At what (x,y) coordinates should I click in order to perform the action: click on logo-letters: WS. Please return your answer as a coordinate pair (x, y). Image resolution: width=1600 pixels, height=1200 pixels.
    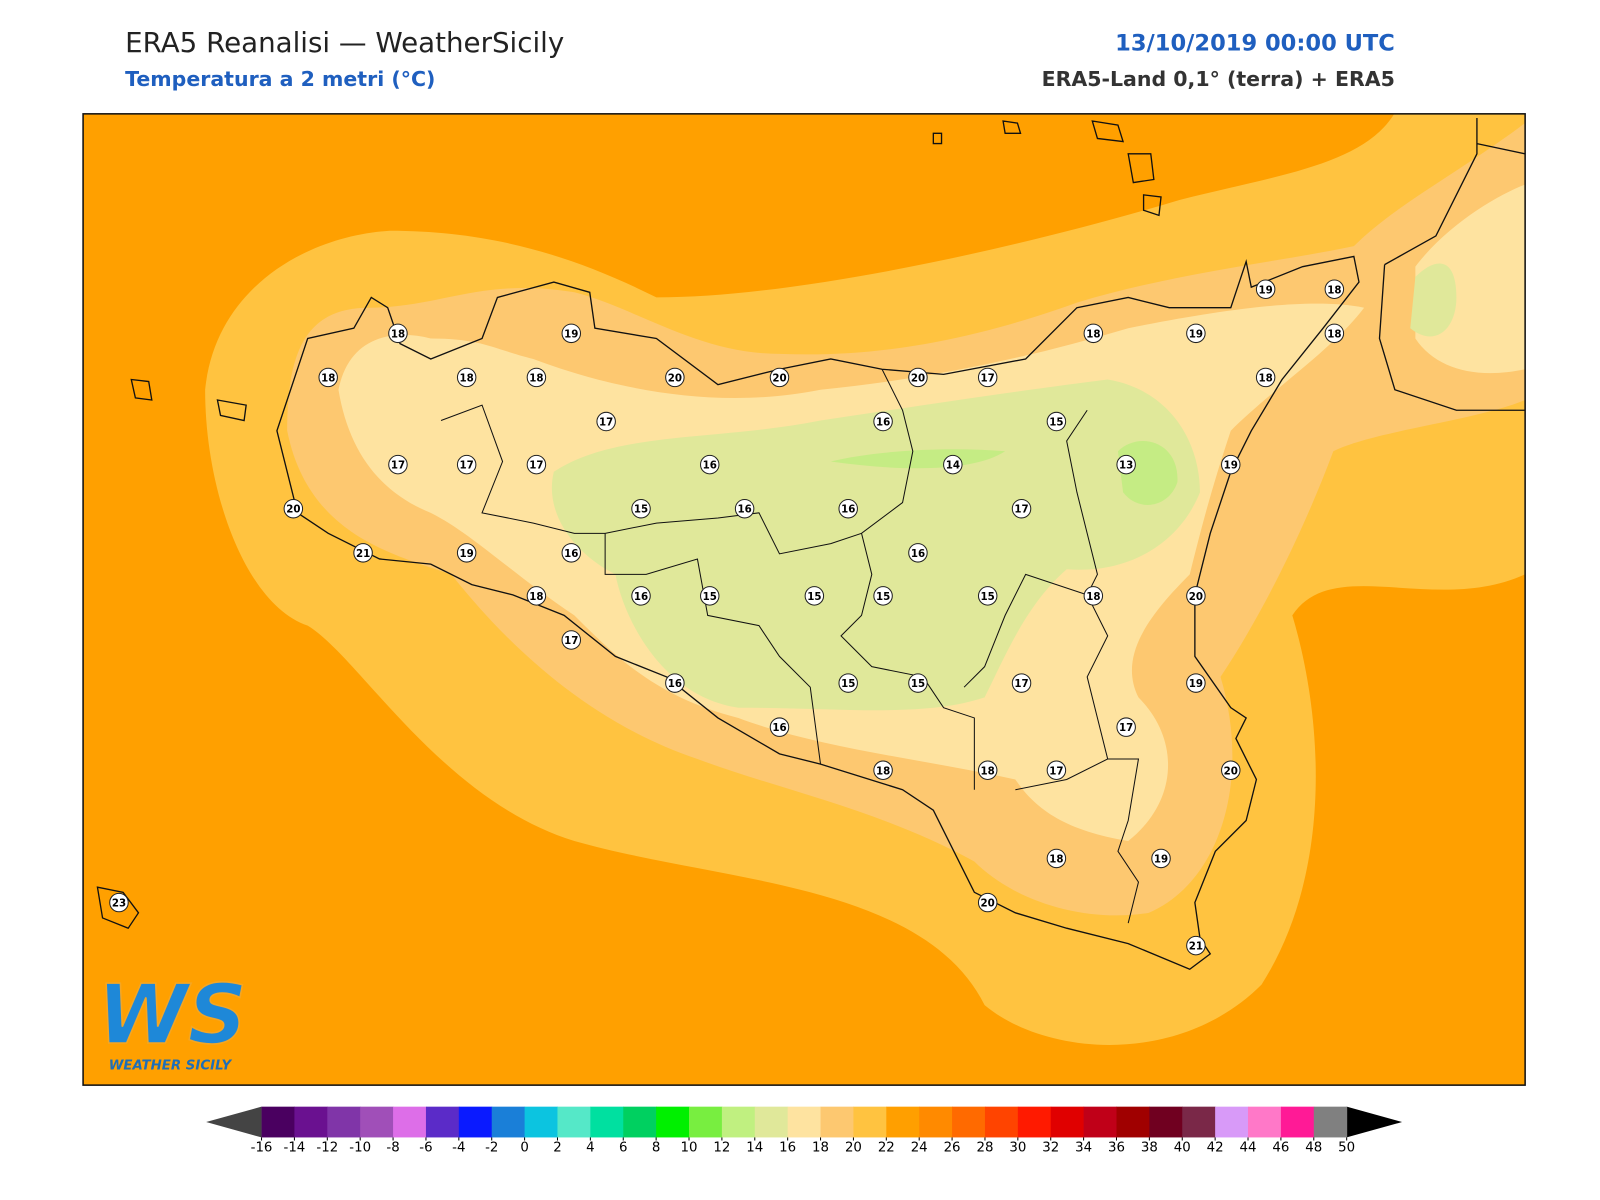
    Looking at the image, I should click on (172, 1015).